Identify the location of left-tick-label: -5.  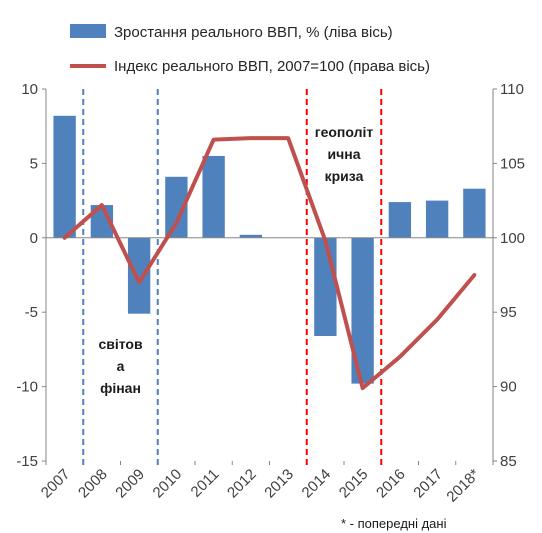
(31, 312).